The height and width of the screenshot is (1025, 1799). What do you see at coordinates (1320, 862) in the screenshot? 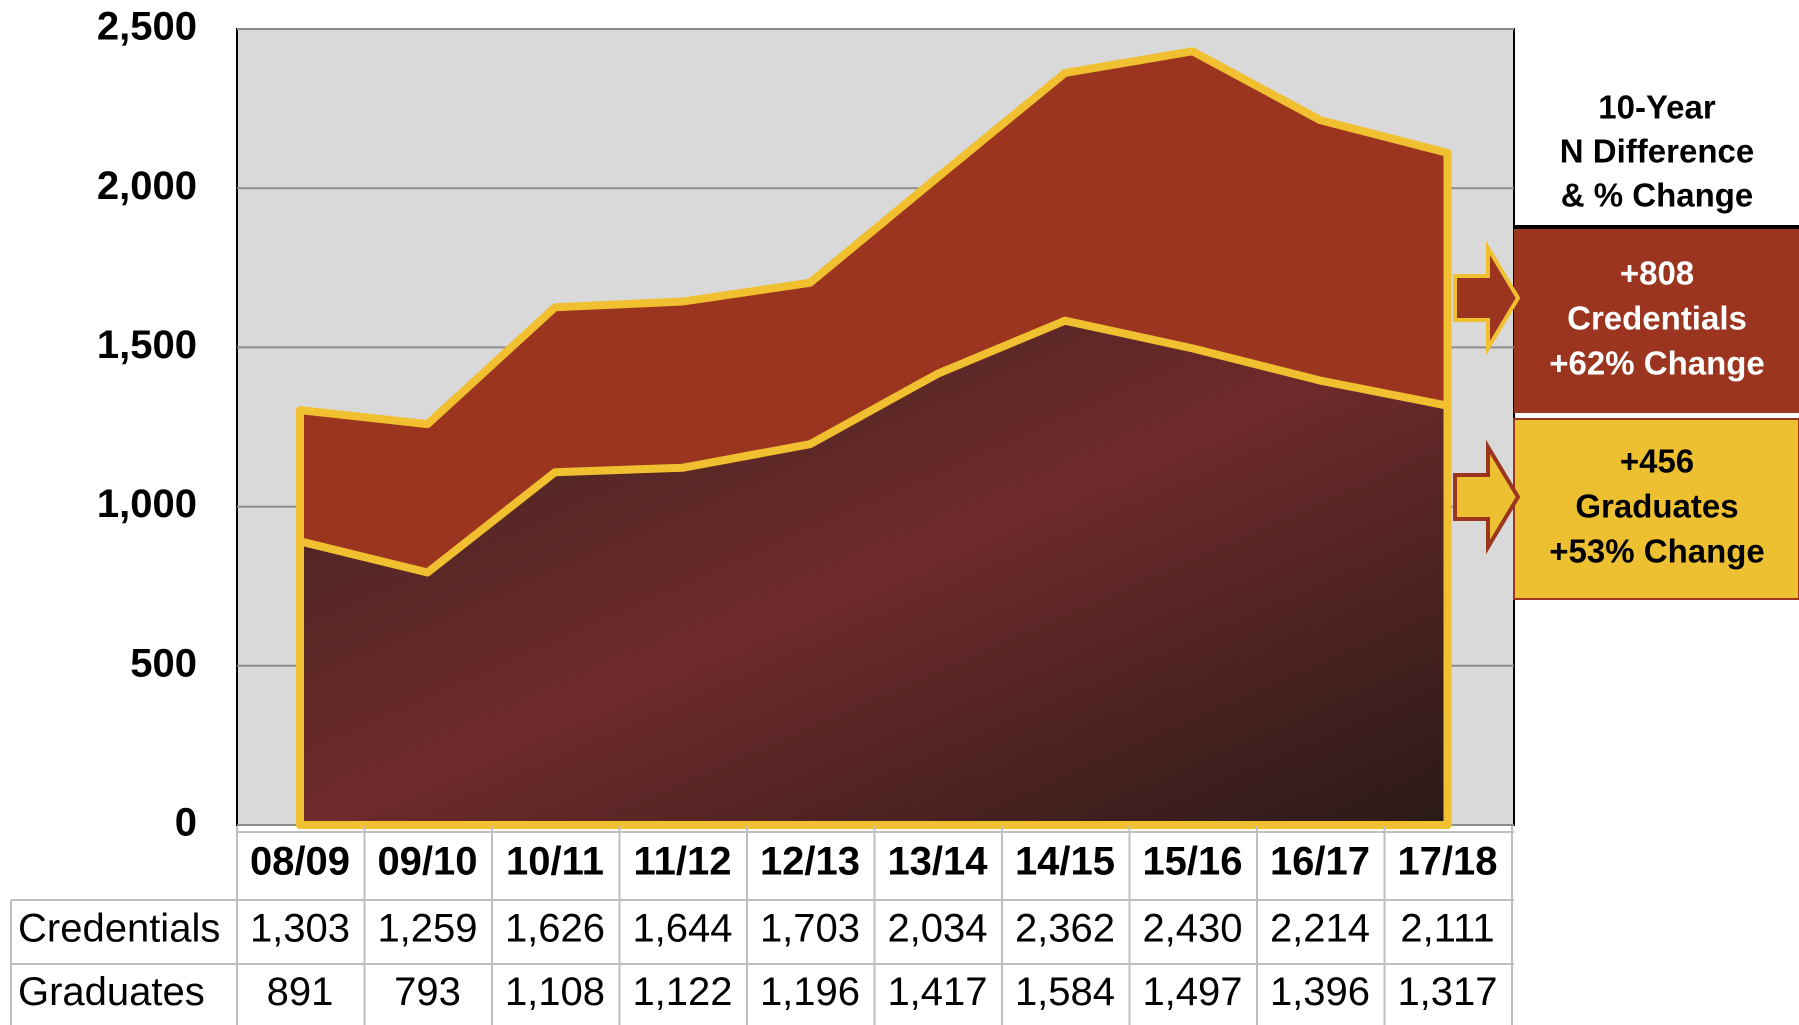
I see `x-tick-label: 16/17` at bounding box center [1320, 862].